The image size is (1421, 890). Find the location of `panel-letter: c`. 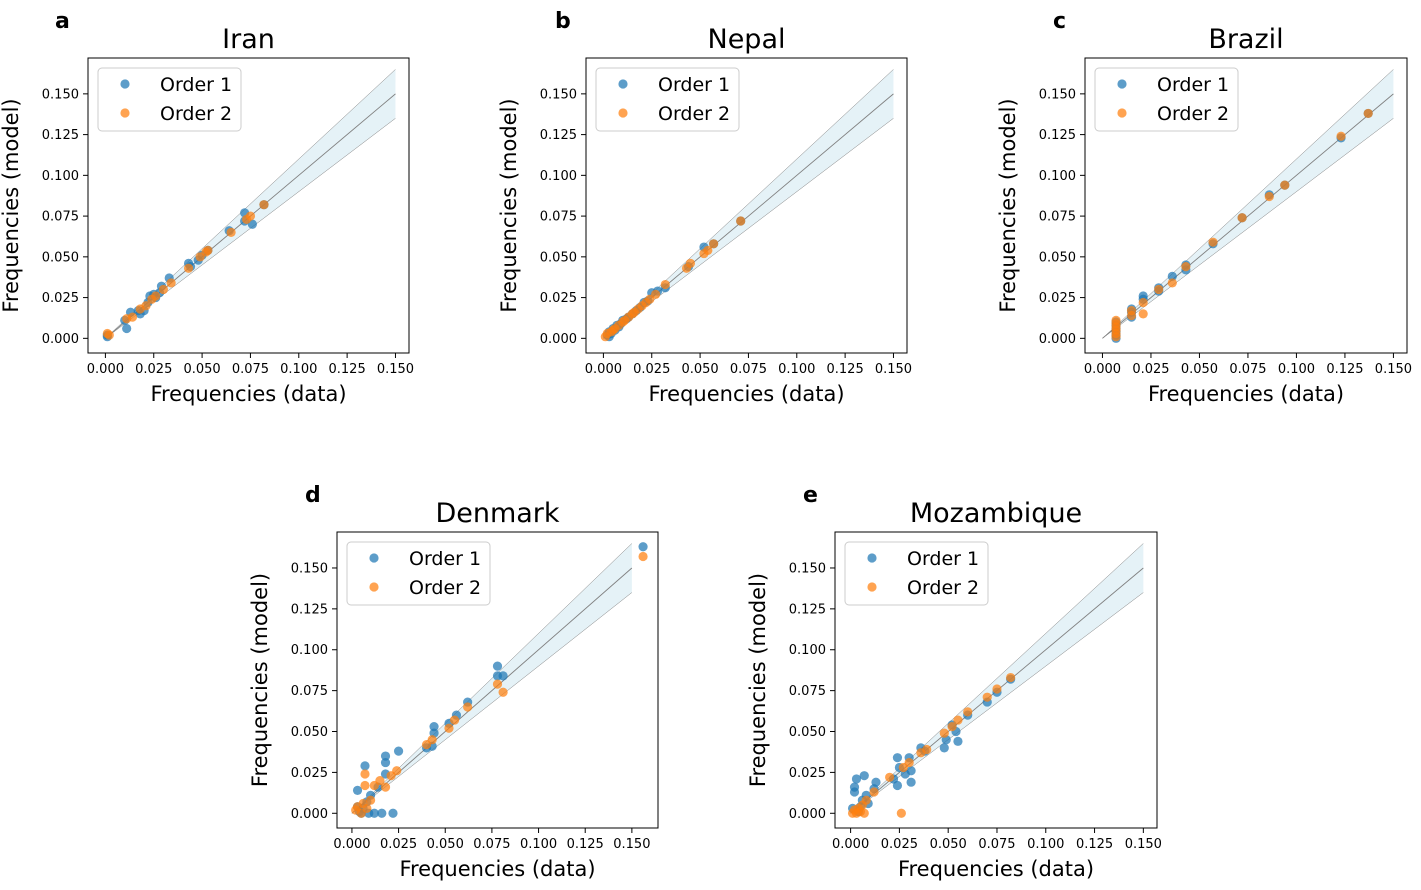

panel-letter: c is located at coordinates (1059, 21).